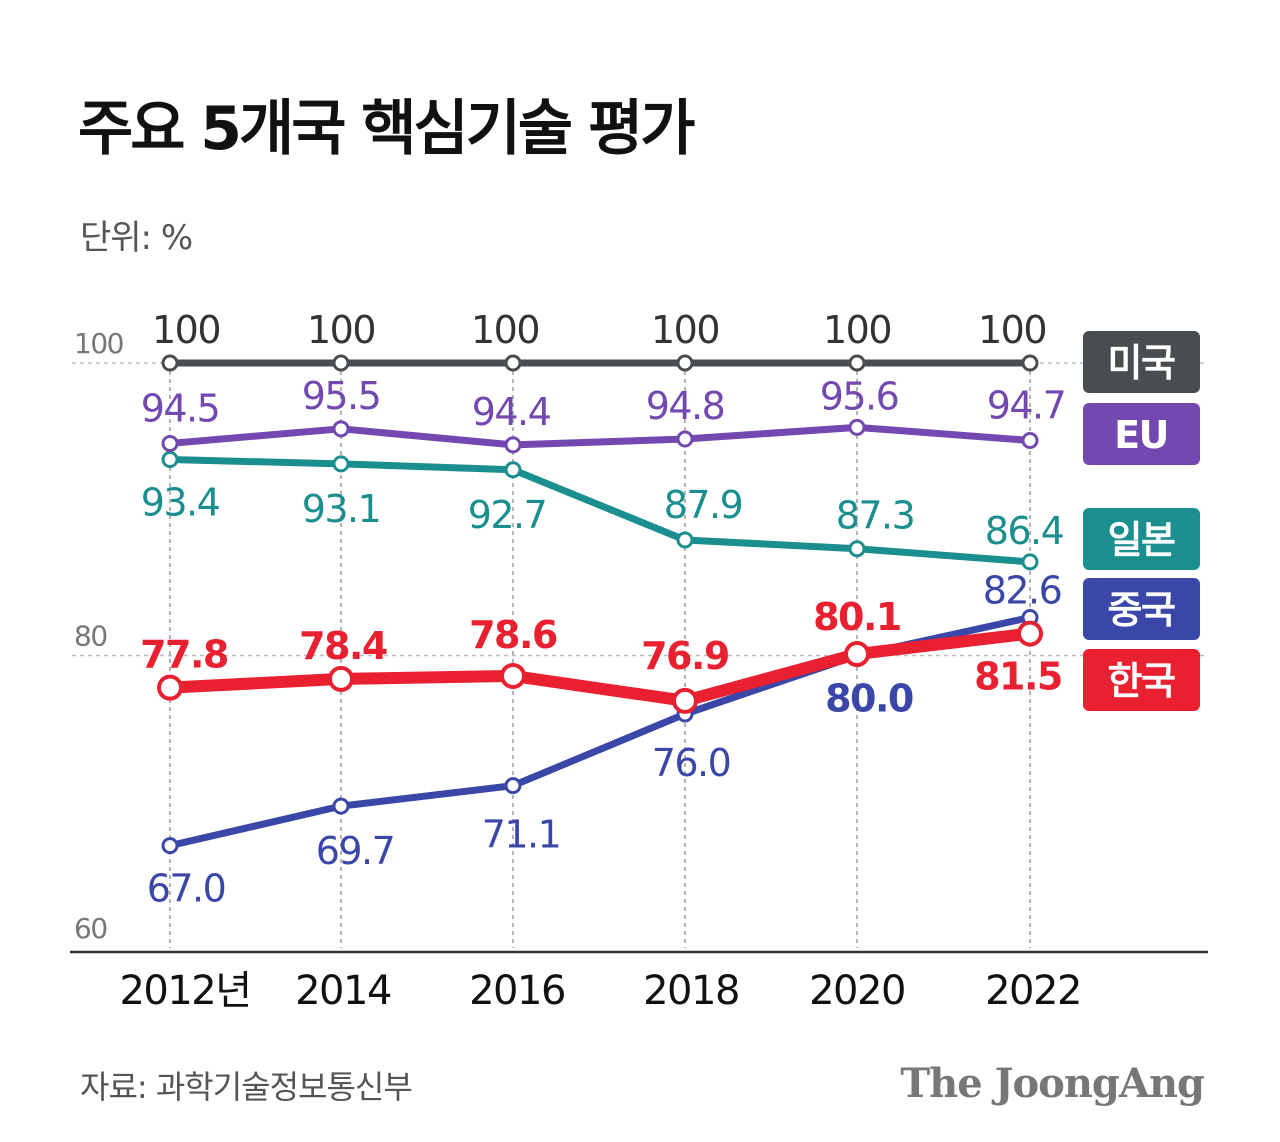 The image size is (1280, 1142). Describe the element at coordinates (1012, 330) in the screenshot. I see `series-0-data-label-5: 100` at that location.